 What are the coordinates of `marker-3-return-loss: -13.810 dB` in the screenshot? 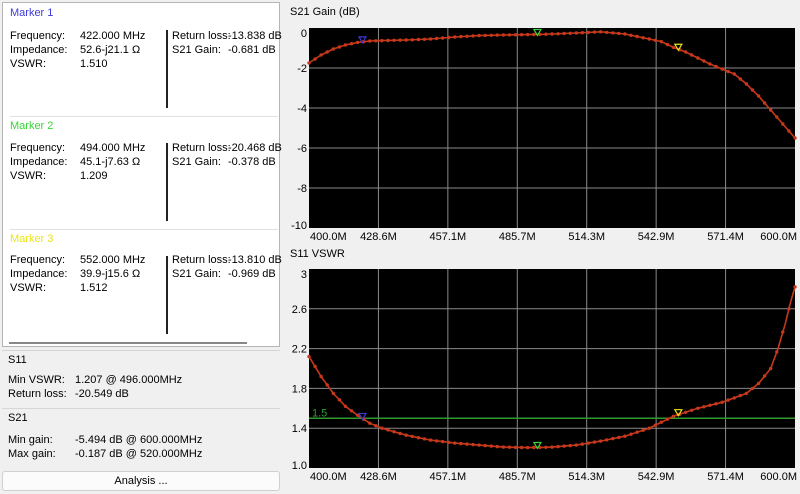 It's located at (255, 260).